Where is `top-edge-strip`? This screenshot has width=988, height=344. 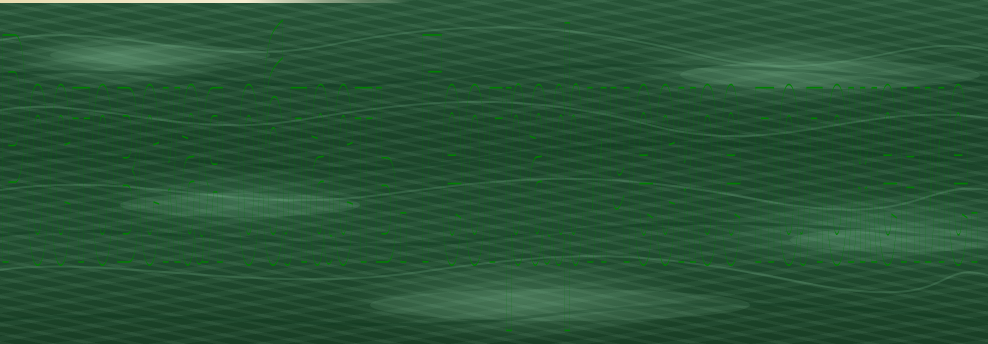 top-edge-strip is located at coordinates (205, 1).